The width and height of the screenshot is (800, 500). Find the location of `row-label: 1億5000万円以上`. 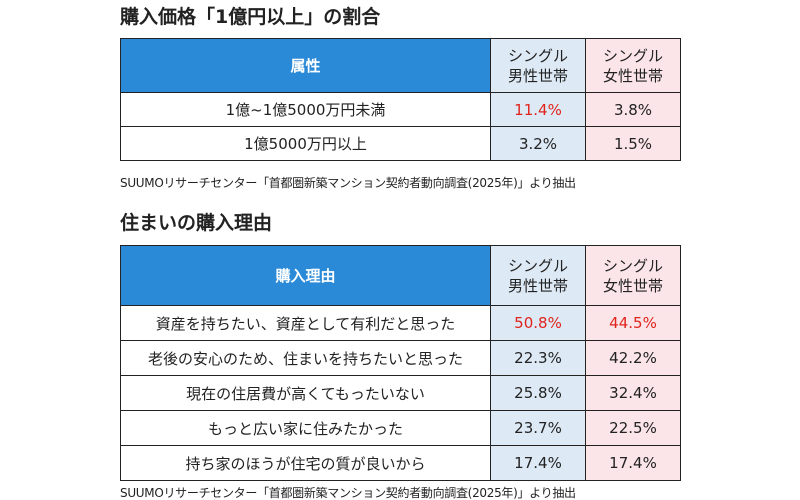

row-label: 1億5000万円以上 is located at coordinates (305, 143).